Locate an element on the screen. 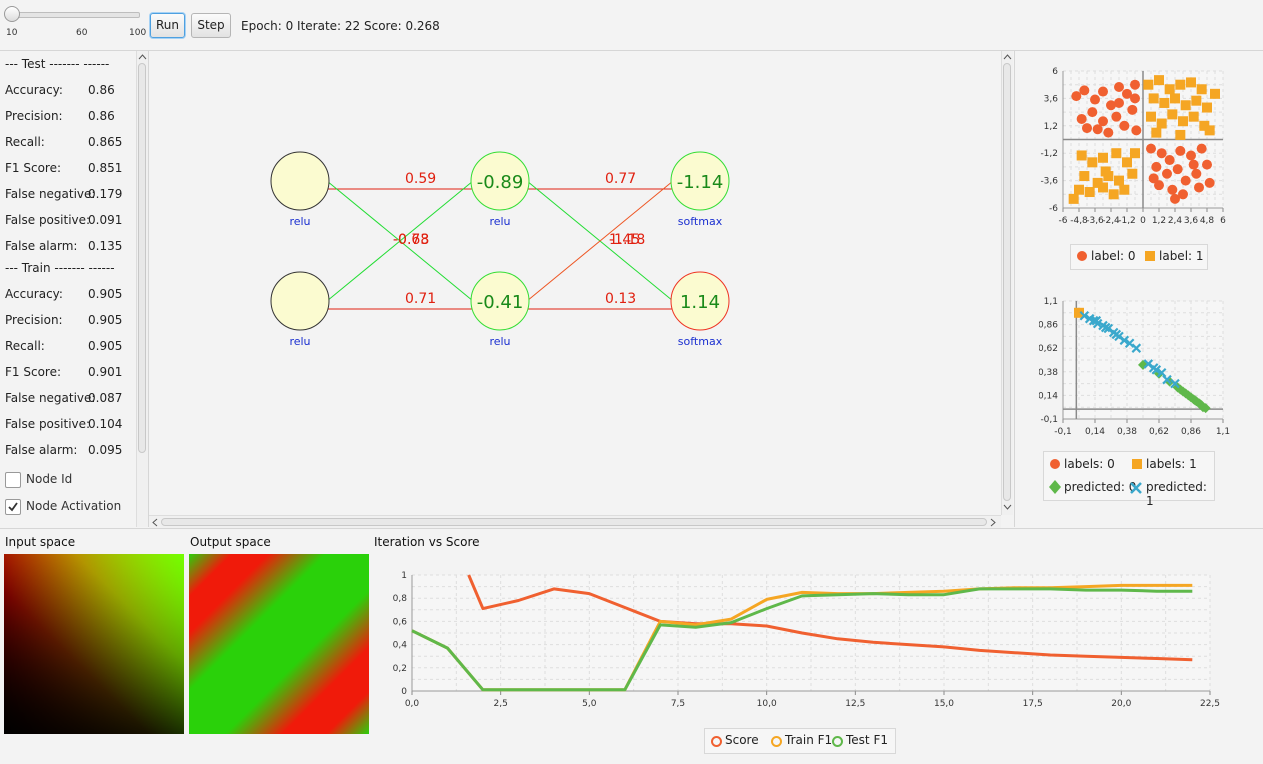 This screenshot has width=1263, height=764. network-vscrollbar is located at coordinates (1007, 283).